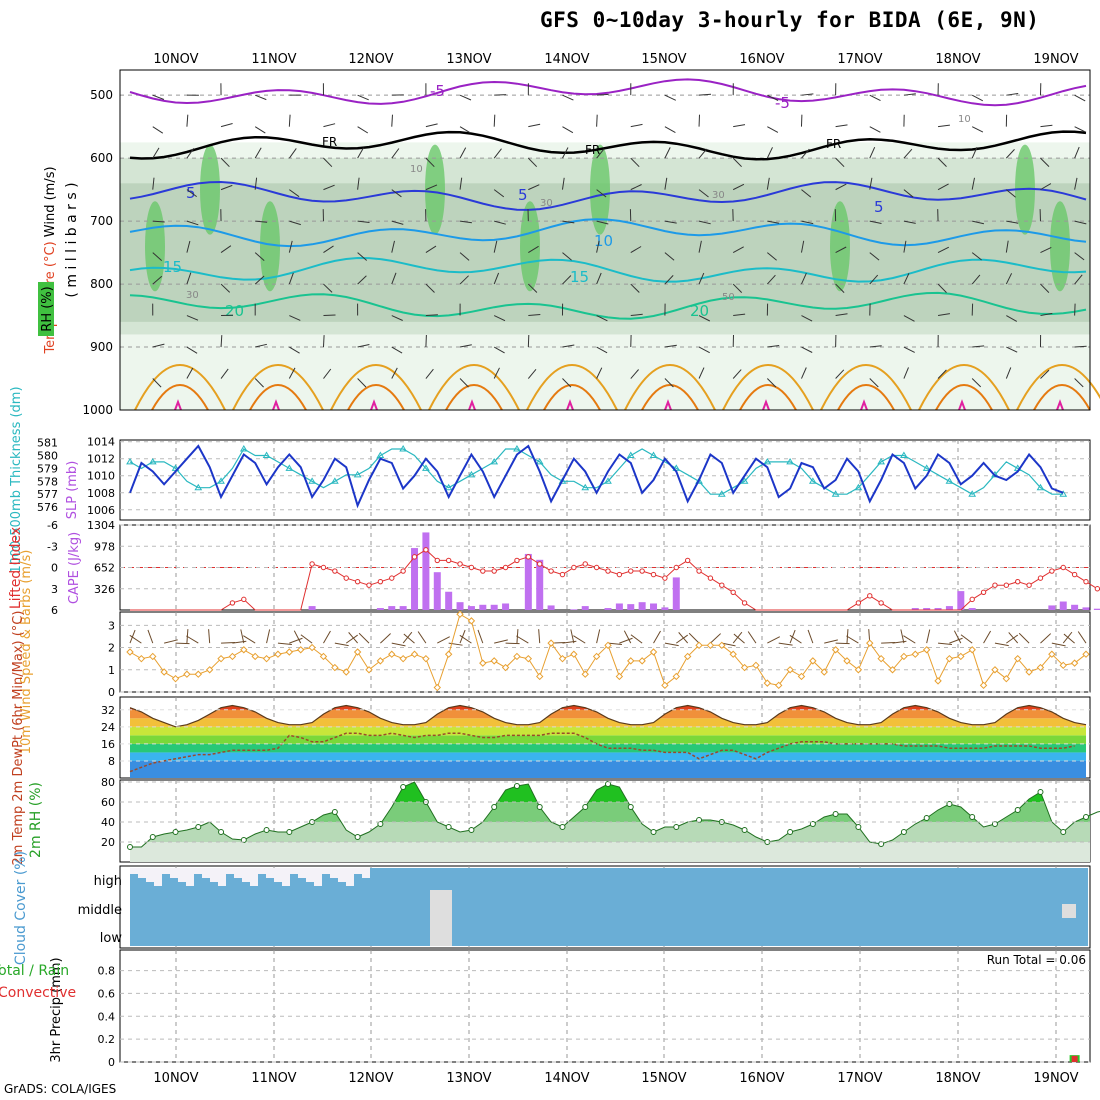 This screenshot has width=1100, height=1100. Describe the element at coordinates (101, 221) in the screenshot. I see `pressure-tick-label: 700` at that location.